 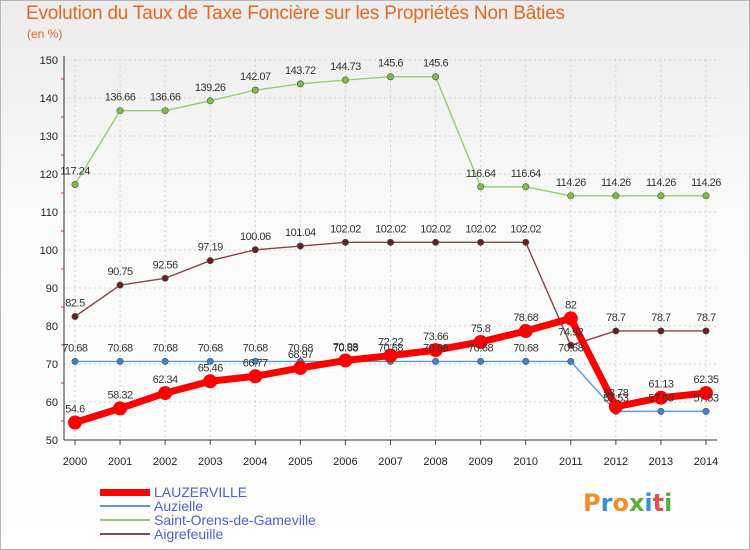 I want to click on y-axis-unit: (en %), so click(x=45, y=34).